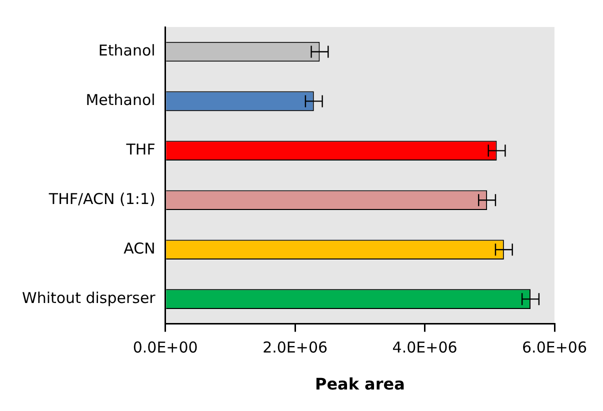  Describe the element at coordinates (102, 199) in the screenshot. I see `y-tick-label: THF/ACN (1:1)` at that location.